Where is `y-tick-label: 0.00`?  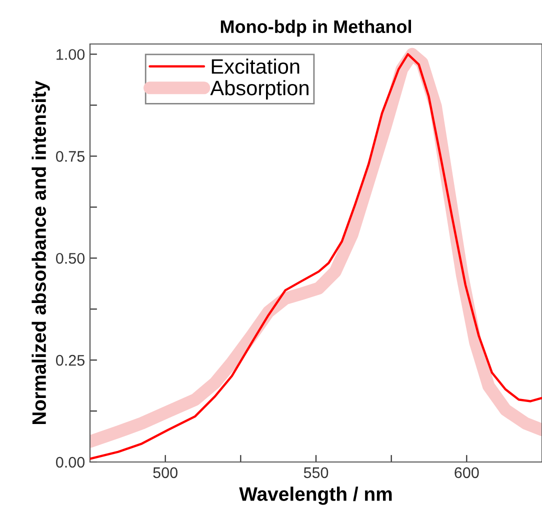
y-tick-label: 0.00 is located at coordinates (70, 462).